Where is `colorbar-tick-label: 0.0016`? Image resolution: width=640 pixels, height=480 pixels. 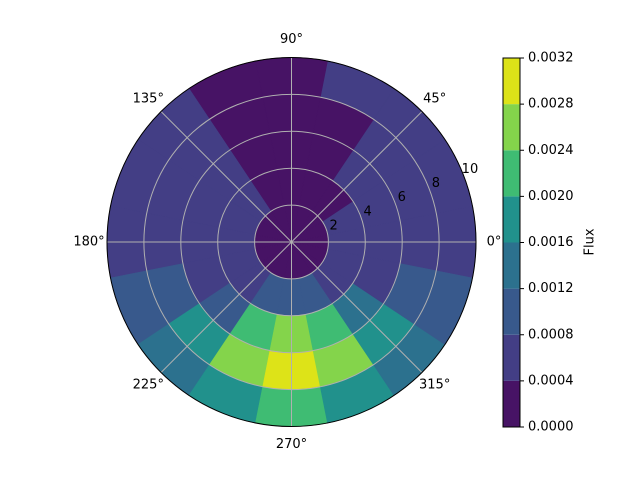 colorbar-tick-label: 0.0016 is located at coordinates (551, 242).